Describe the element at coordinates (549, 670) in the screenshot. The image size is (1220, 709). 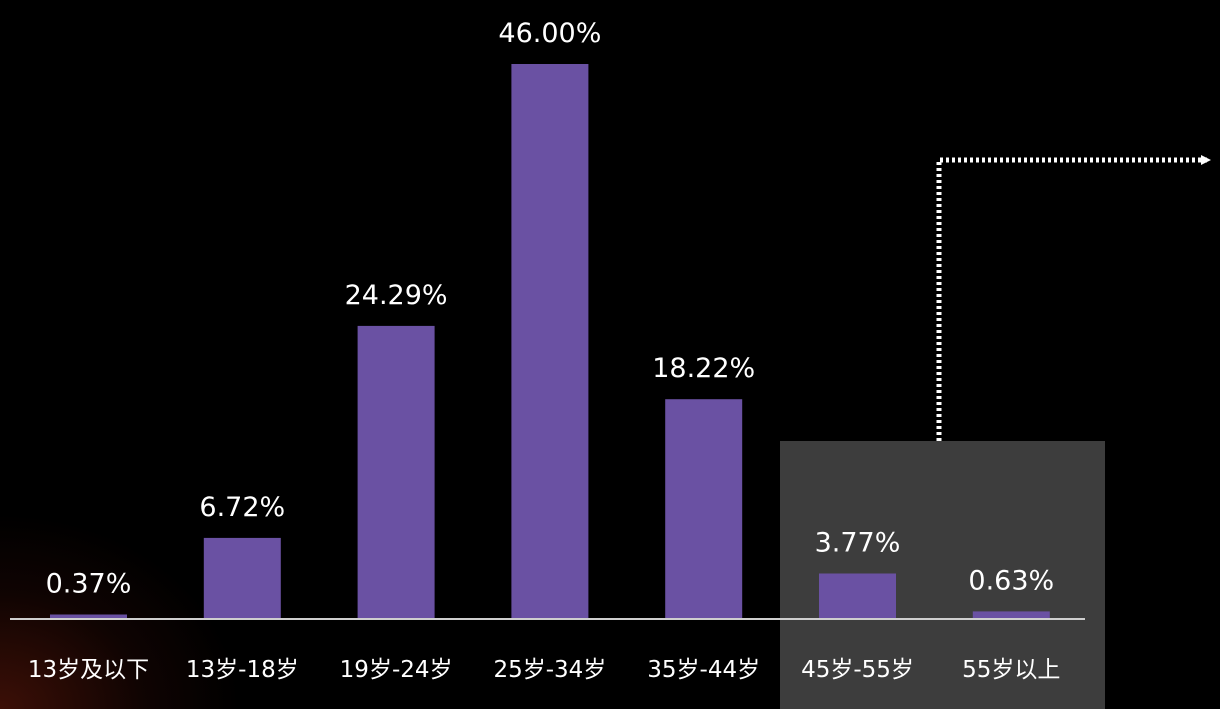
I see `category-label-4: 25岁-34岁` at that location.